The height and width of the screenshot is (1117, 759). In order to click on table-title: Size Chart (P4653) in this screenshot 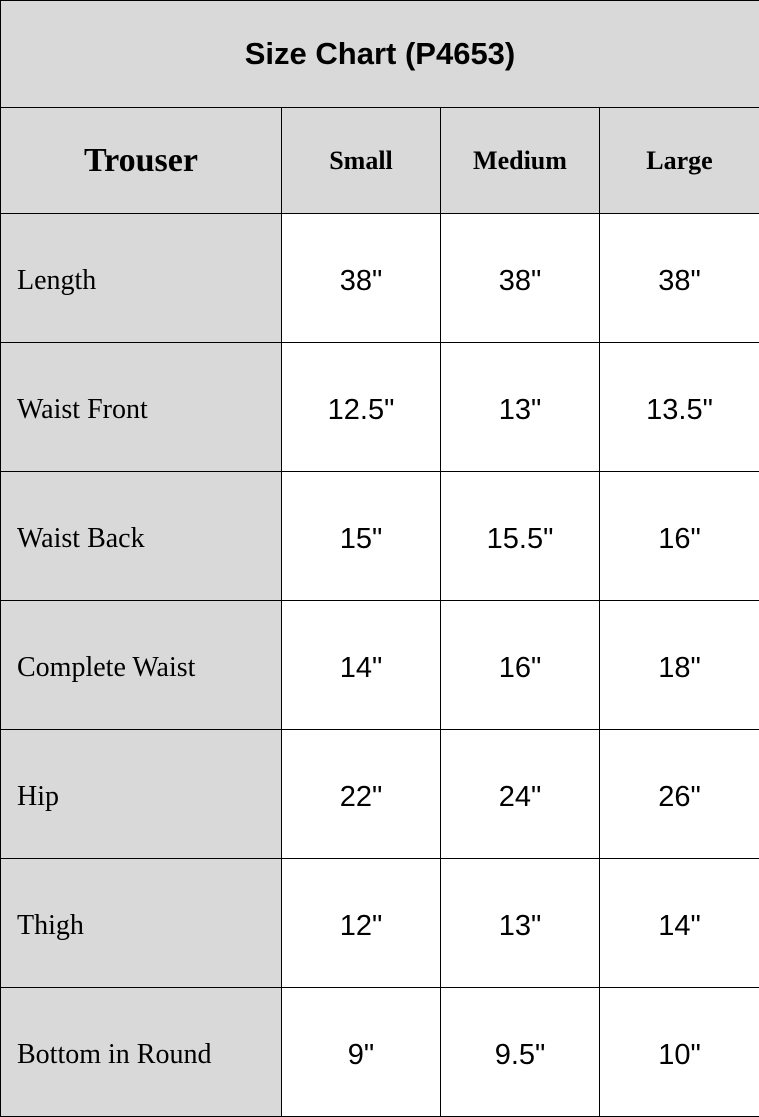, I will do `click(380, 54)`.